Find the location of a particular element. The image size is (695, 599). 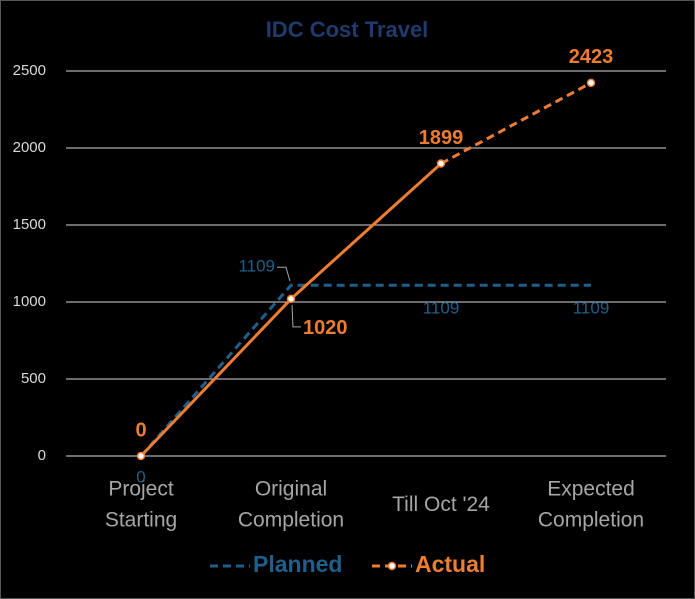

planned-value-label: 0 is located at coordinates (140, 476).